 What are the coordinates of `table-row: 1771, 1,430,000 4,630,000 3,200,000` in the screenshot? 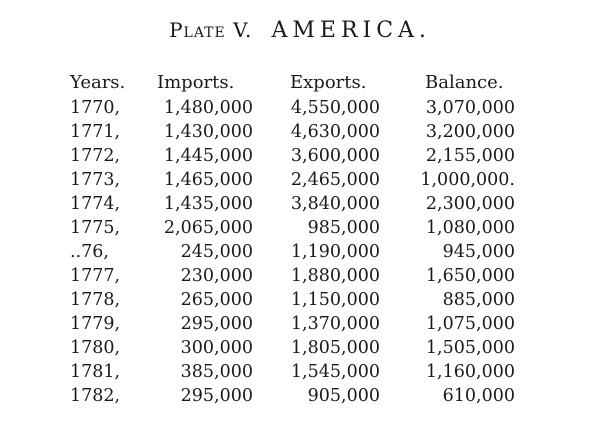 It's located at (300, 132).